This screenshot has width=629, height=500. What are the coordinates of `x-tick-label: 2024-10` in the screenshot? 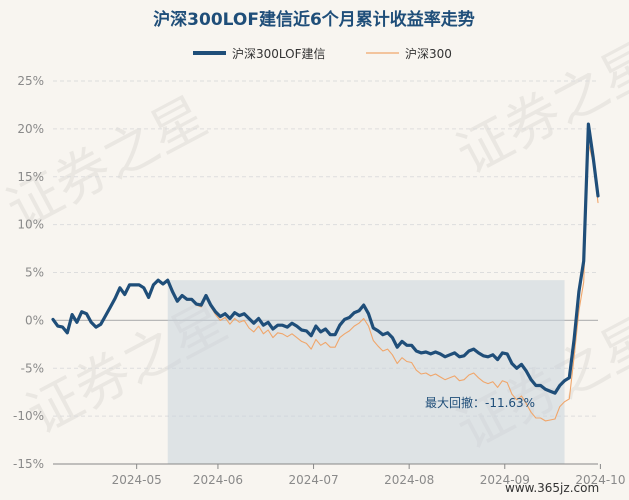 It's located at (600, 480).